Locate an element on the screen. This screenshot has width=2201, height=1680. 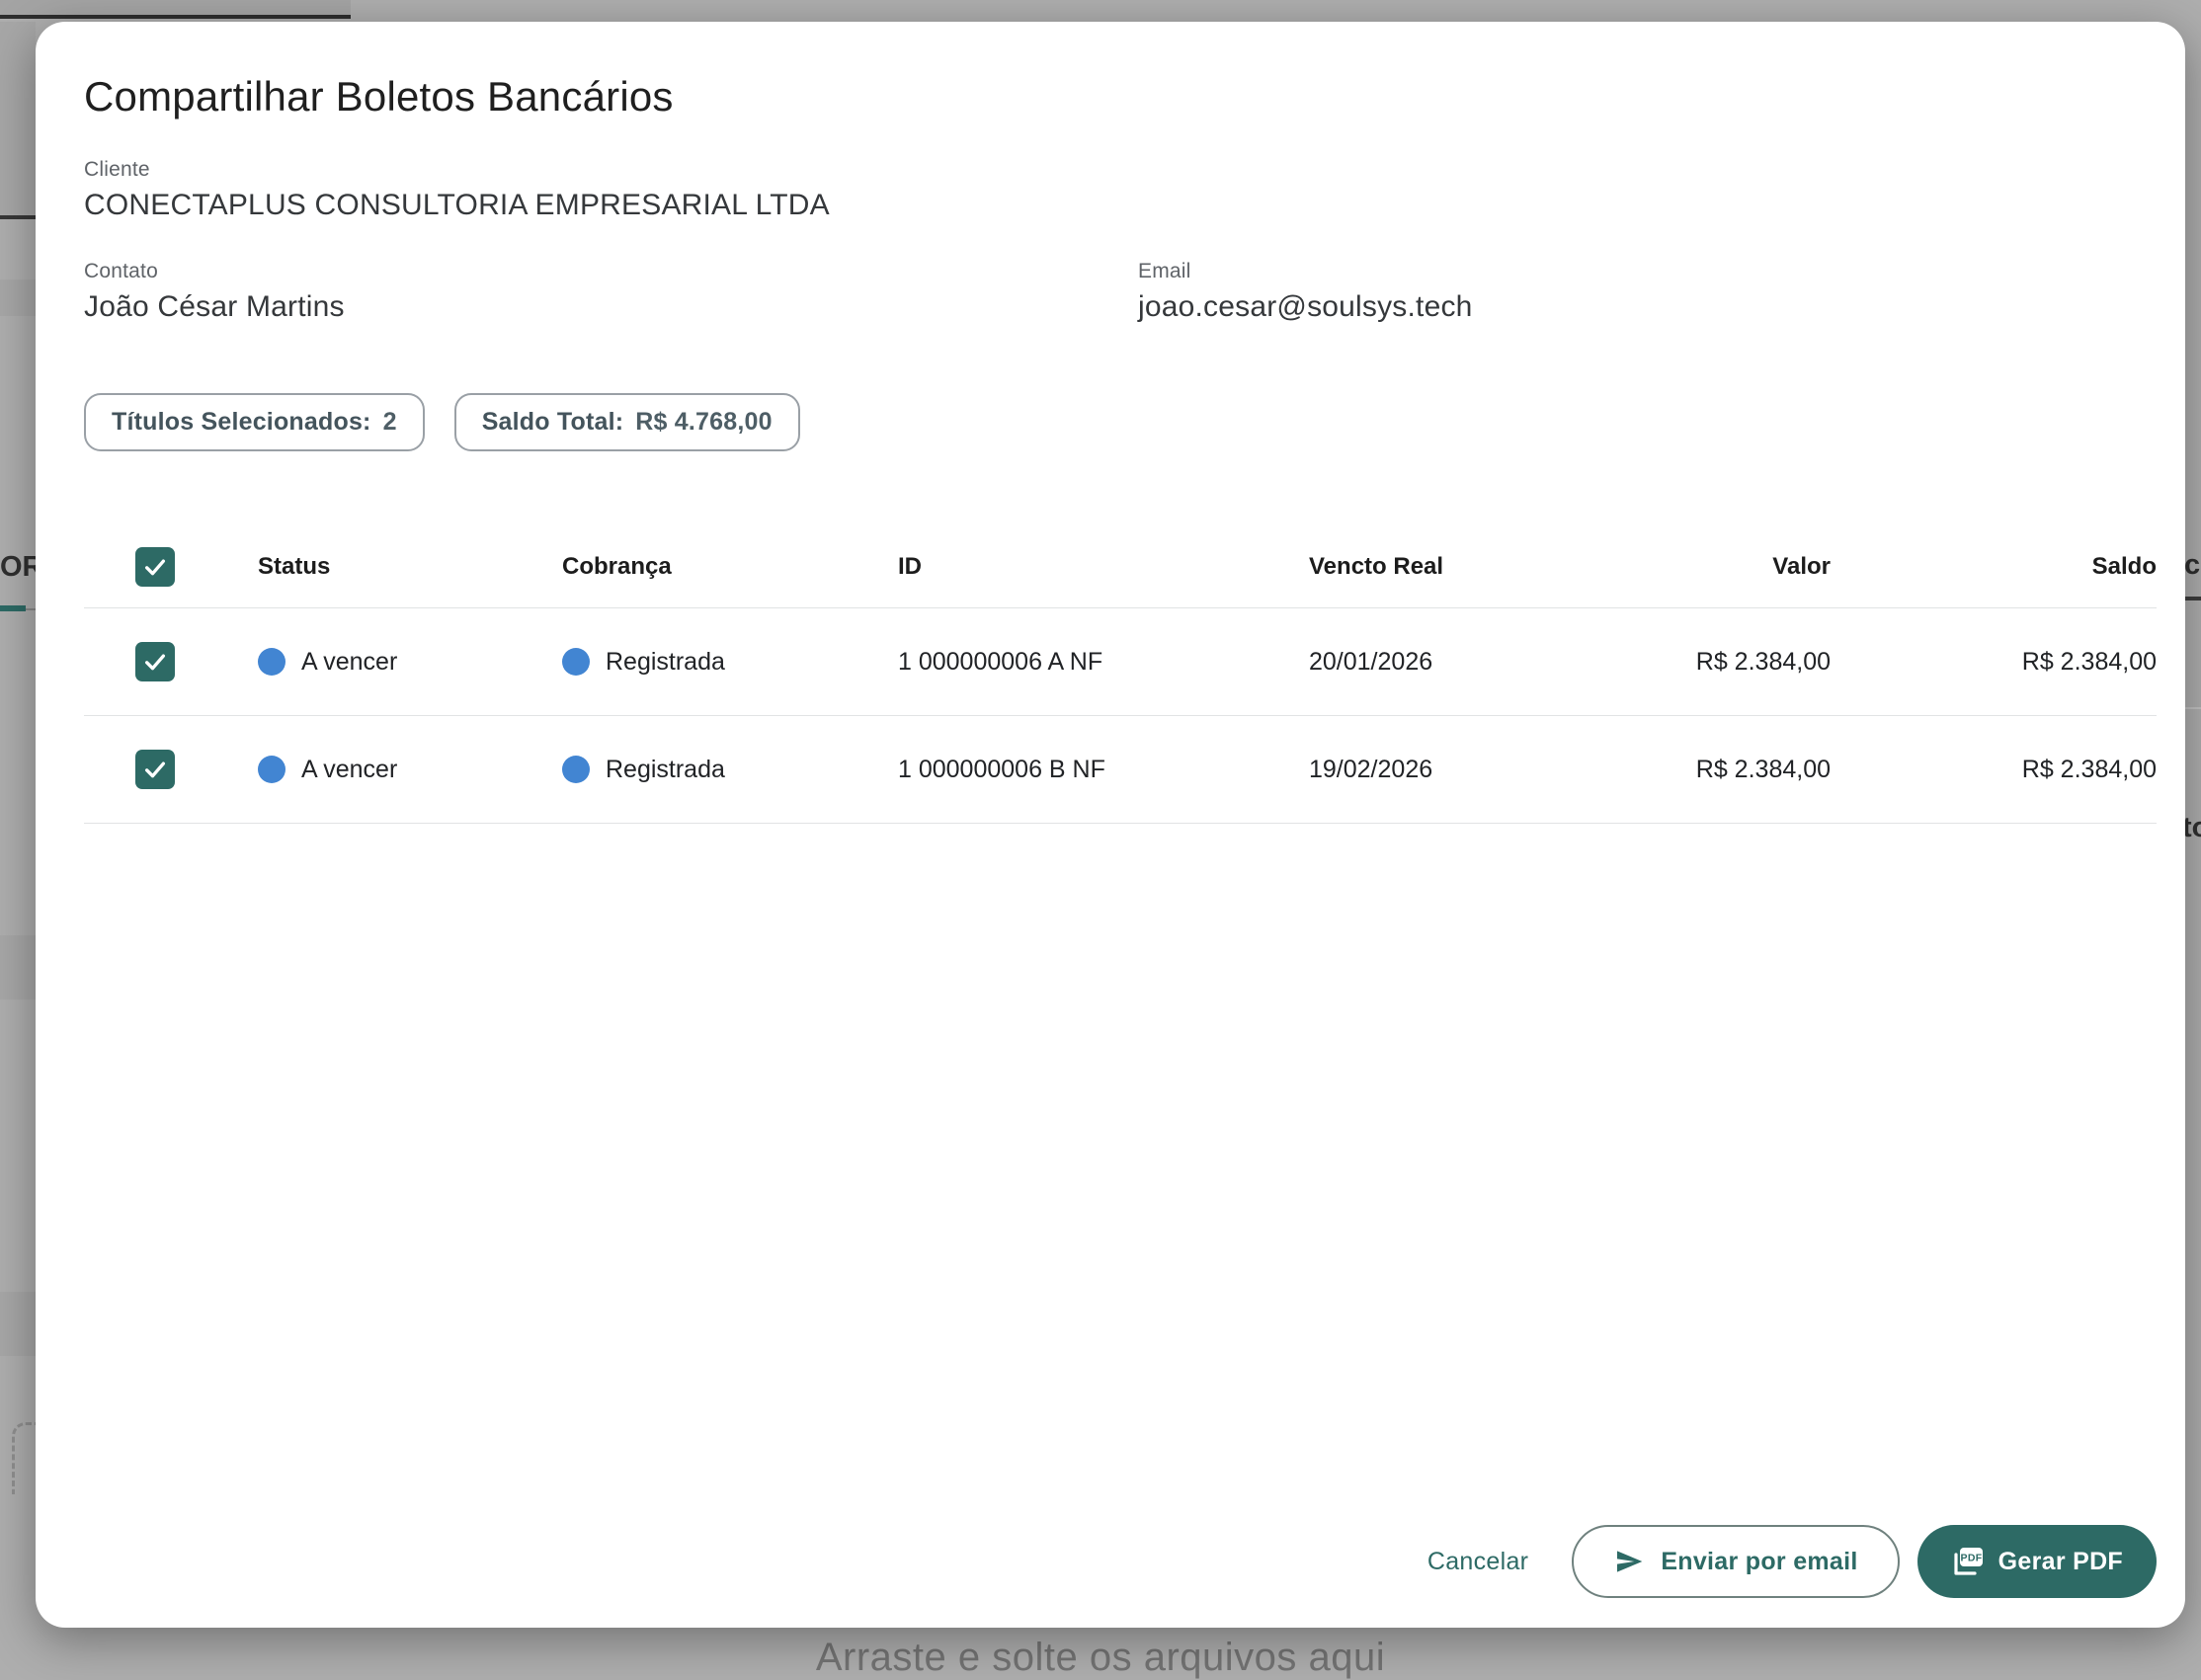
select-all-checkbox is located at coordinates (155, 567).